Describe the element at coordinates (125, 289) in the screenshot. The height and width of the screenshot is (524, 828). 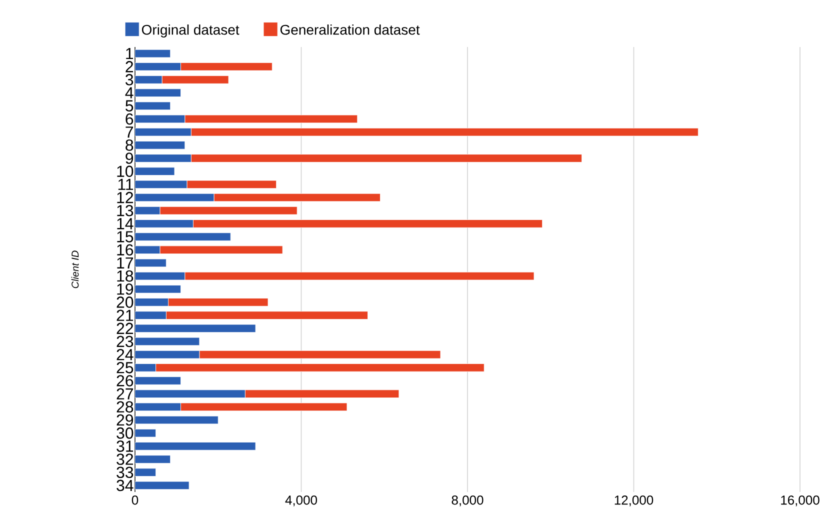
I see `y-tick-label: 19` at that location.